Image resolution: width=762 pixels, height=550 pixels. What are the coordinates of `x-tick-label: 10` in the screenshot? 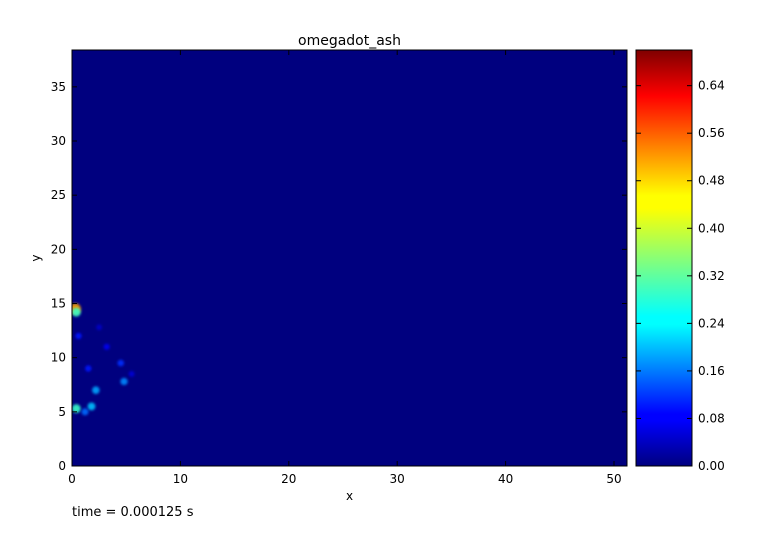 It's located at (180, 479).